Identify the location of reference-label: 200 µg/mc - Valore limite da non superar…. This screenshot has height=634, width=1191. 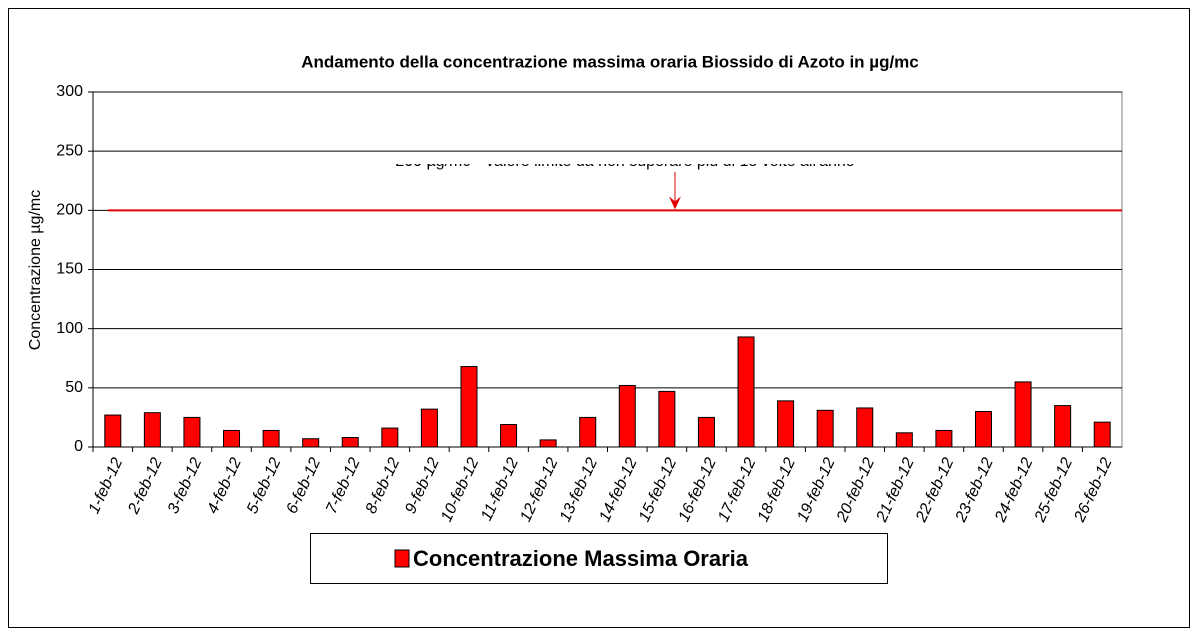
(624, 161).